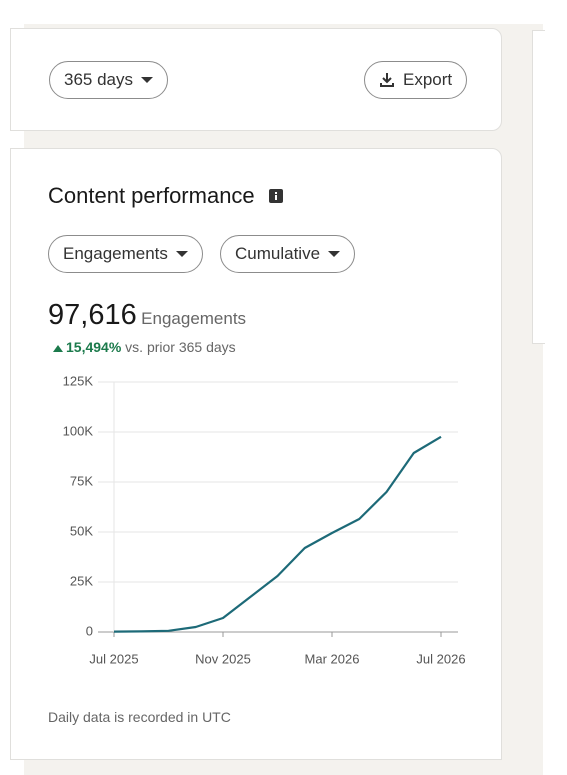 The image size is (567, 775). Describe the element at coordinates (428, 79) in the screenshot. I see `export-label: Export` at that location.